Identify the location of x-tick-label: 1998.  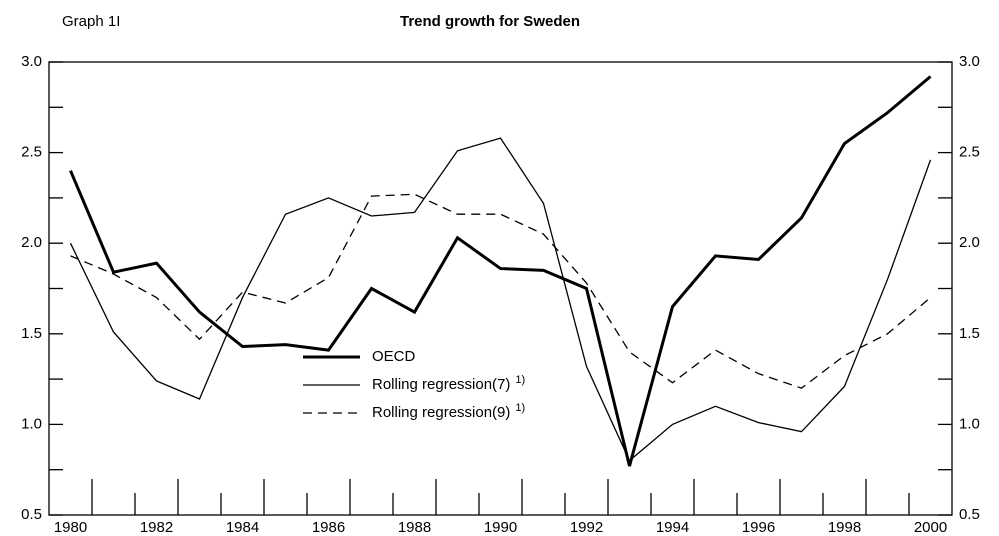
(844, 527).